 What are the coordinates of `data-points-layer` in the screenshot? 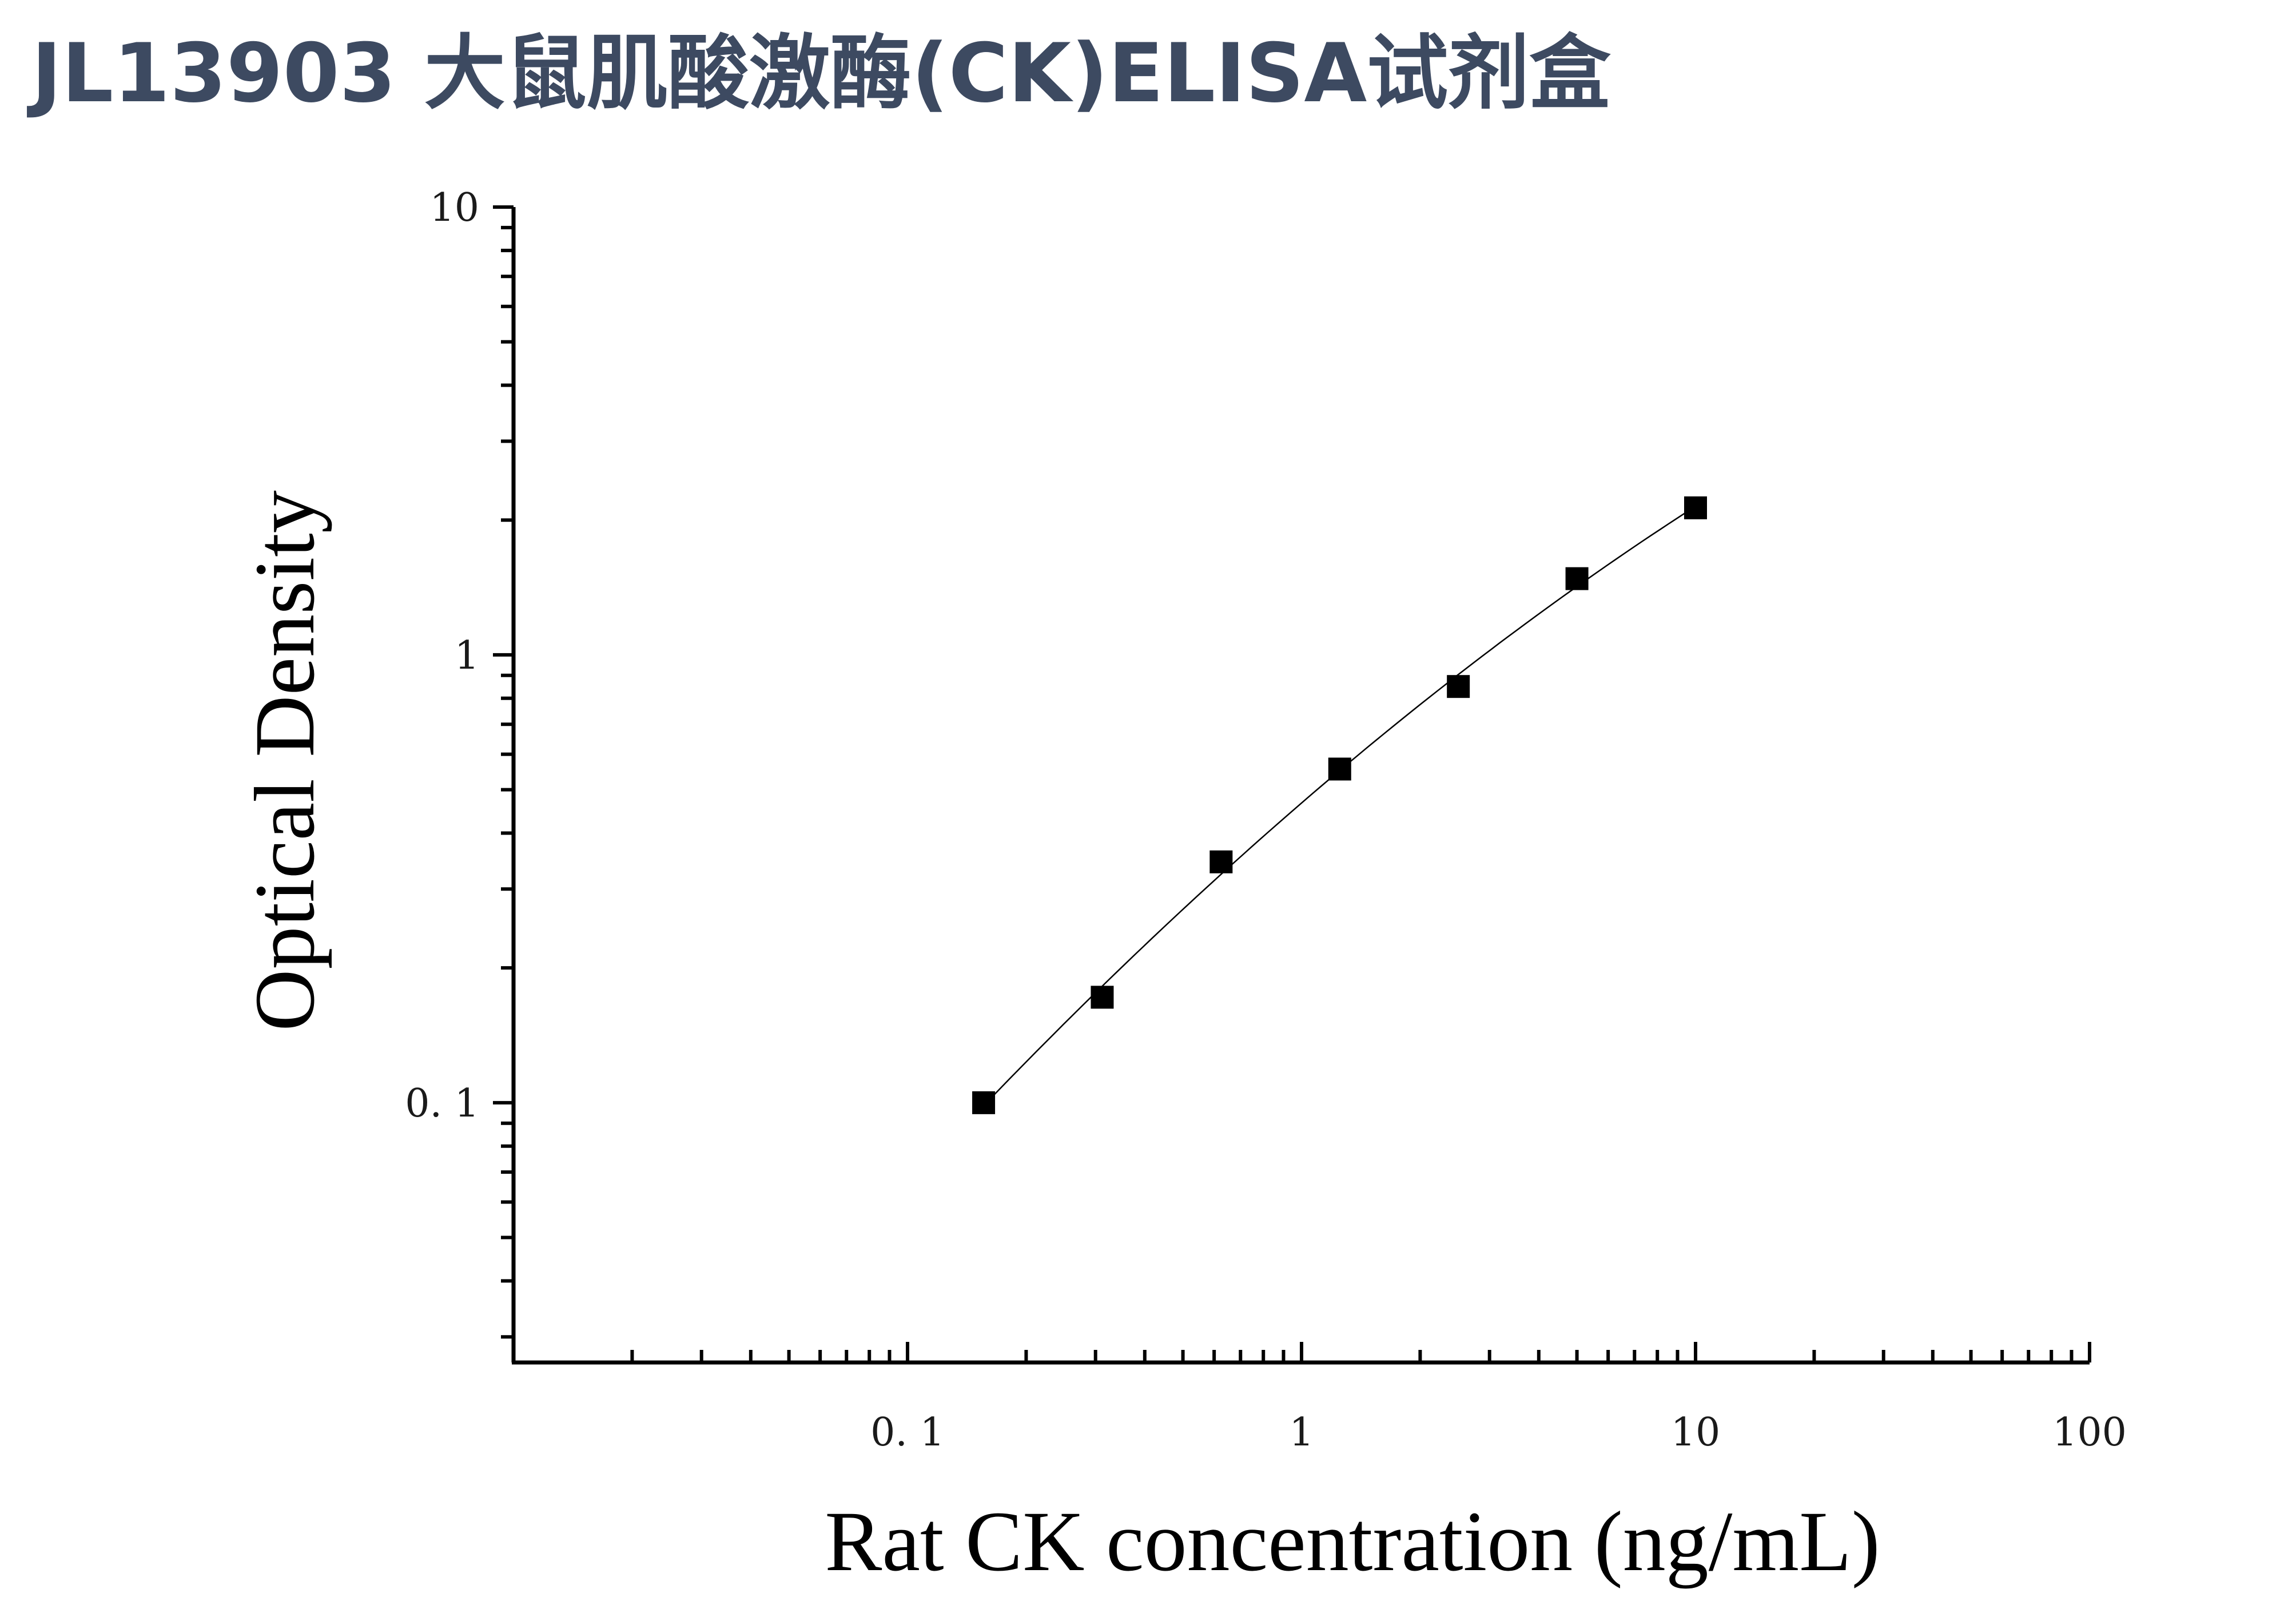 It's located at (1339, 805).